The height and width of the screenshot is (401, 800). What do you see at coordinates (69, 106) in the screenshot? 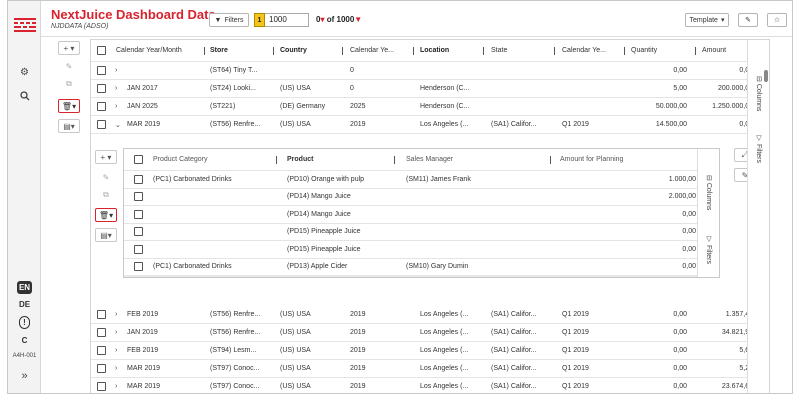
I see `delete-button: 🗑▾` at bounding box center [69, 106].